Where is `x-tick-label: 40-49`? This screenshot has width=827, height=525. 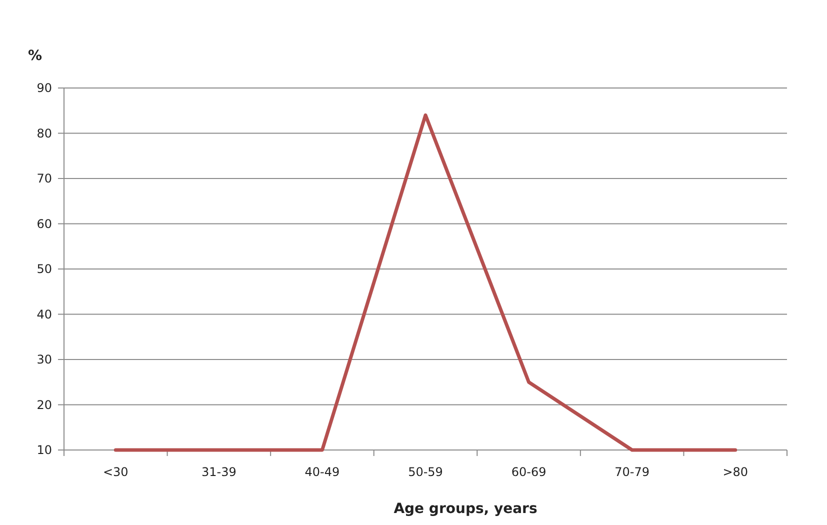 x-tick-label: 40-49 is located at coordinates (322, 472).